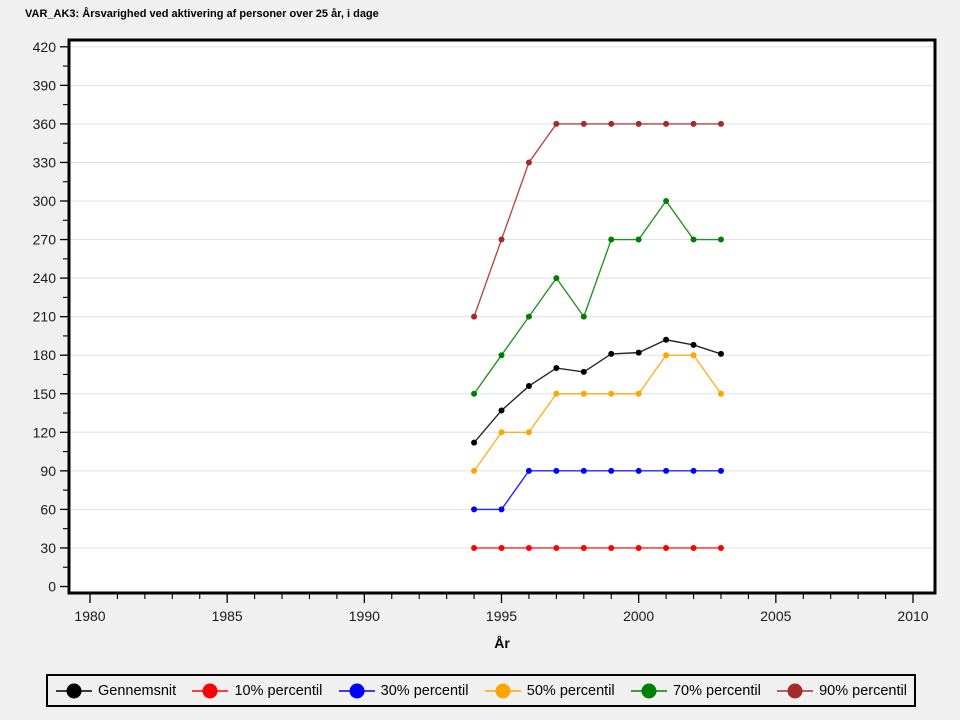  I want to click on y-tick-label: 30, so click(48, 548).